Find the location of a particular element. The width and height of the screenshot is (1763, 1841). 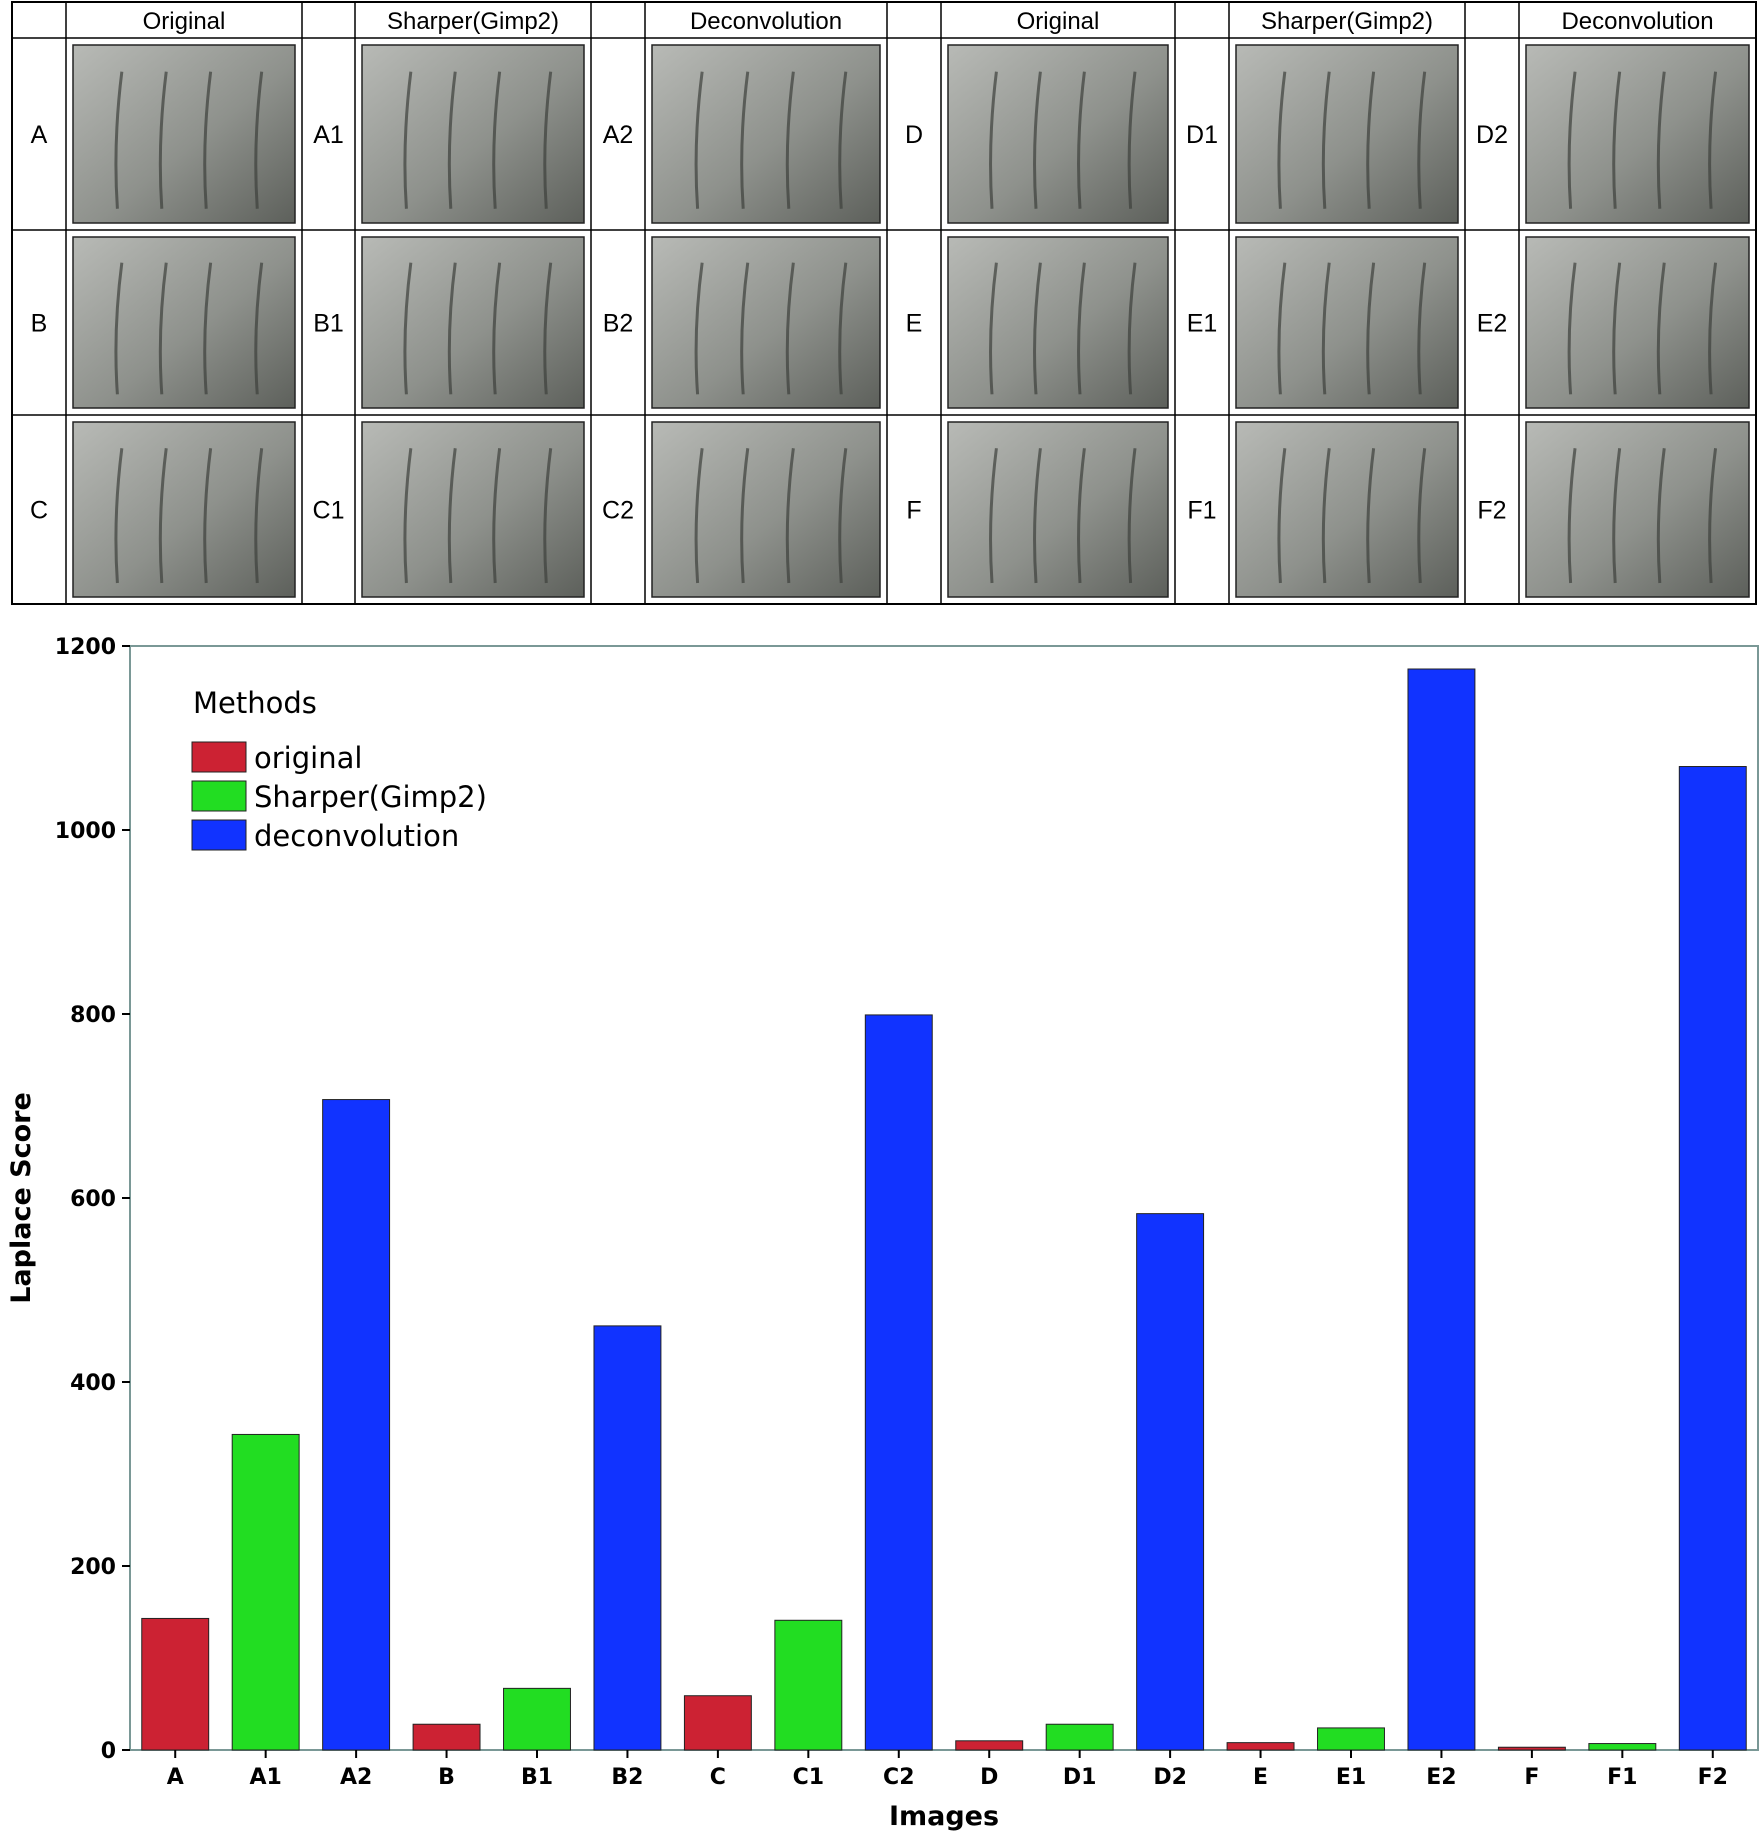

y-tick-label: 800 is located at coordinates (93, 1015).